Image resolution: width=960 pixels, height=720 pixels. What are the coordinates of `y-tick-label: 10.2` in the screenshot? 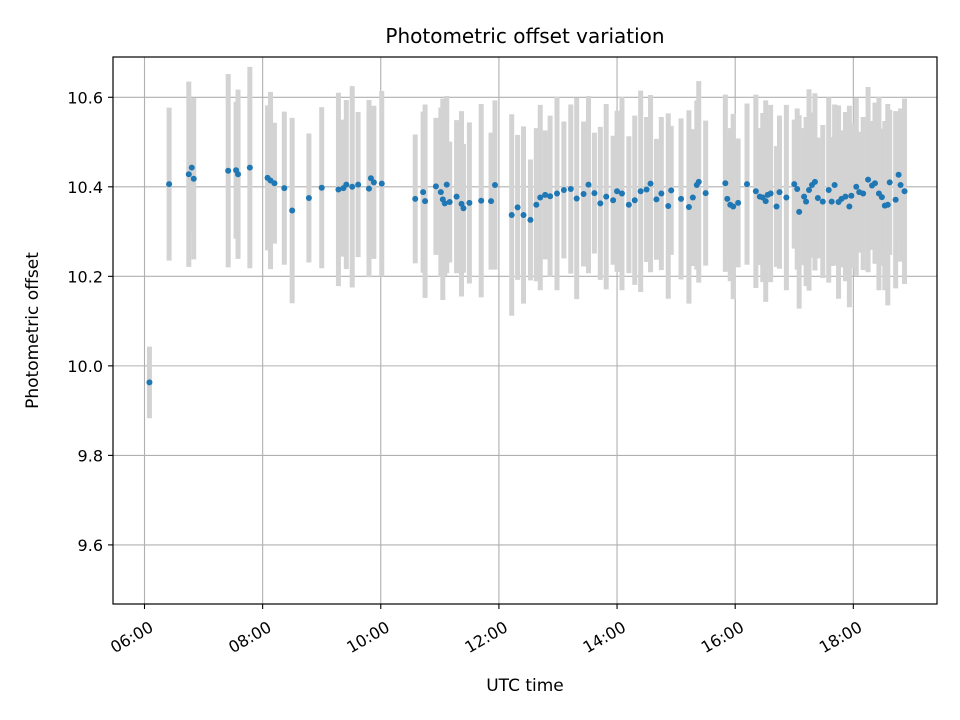 It's located at (85, 276).